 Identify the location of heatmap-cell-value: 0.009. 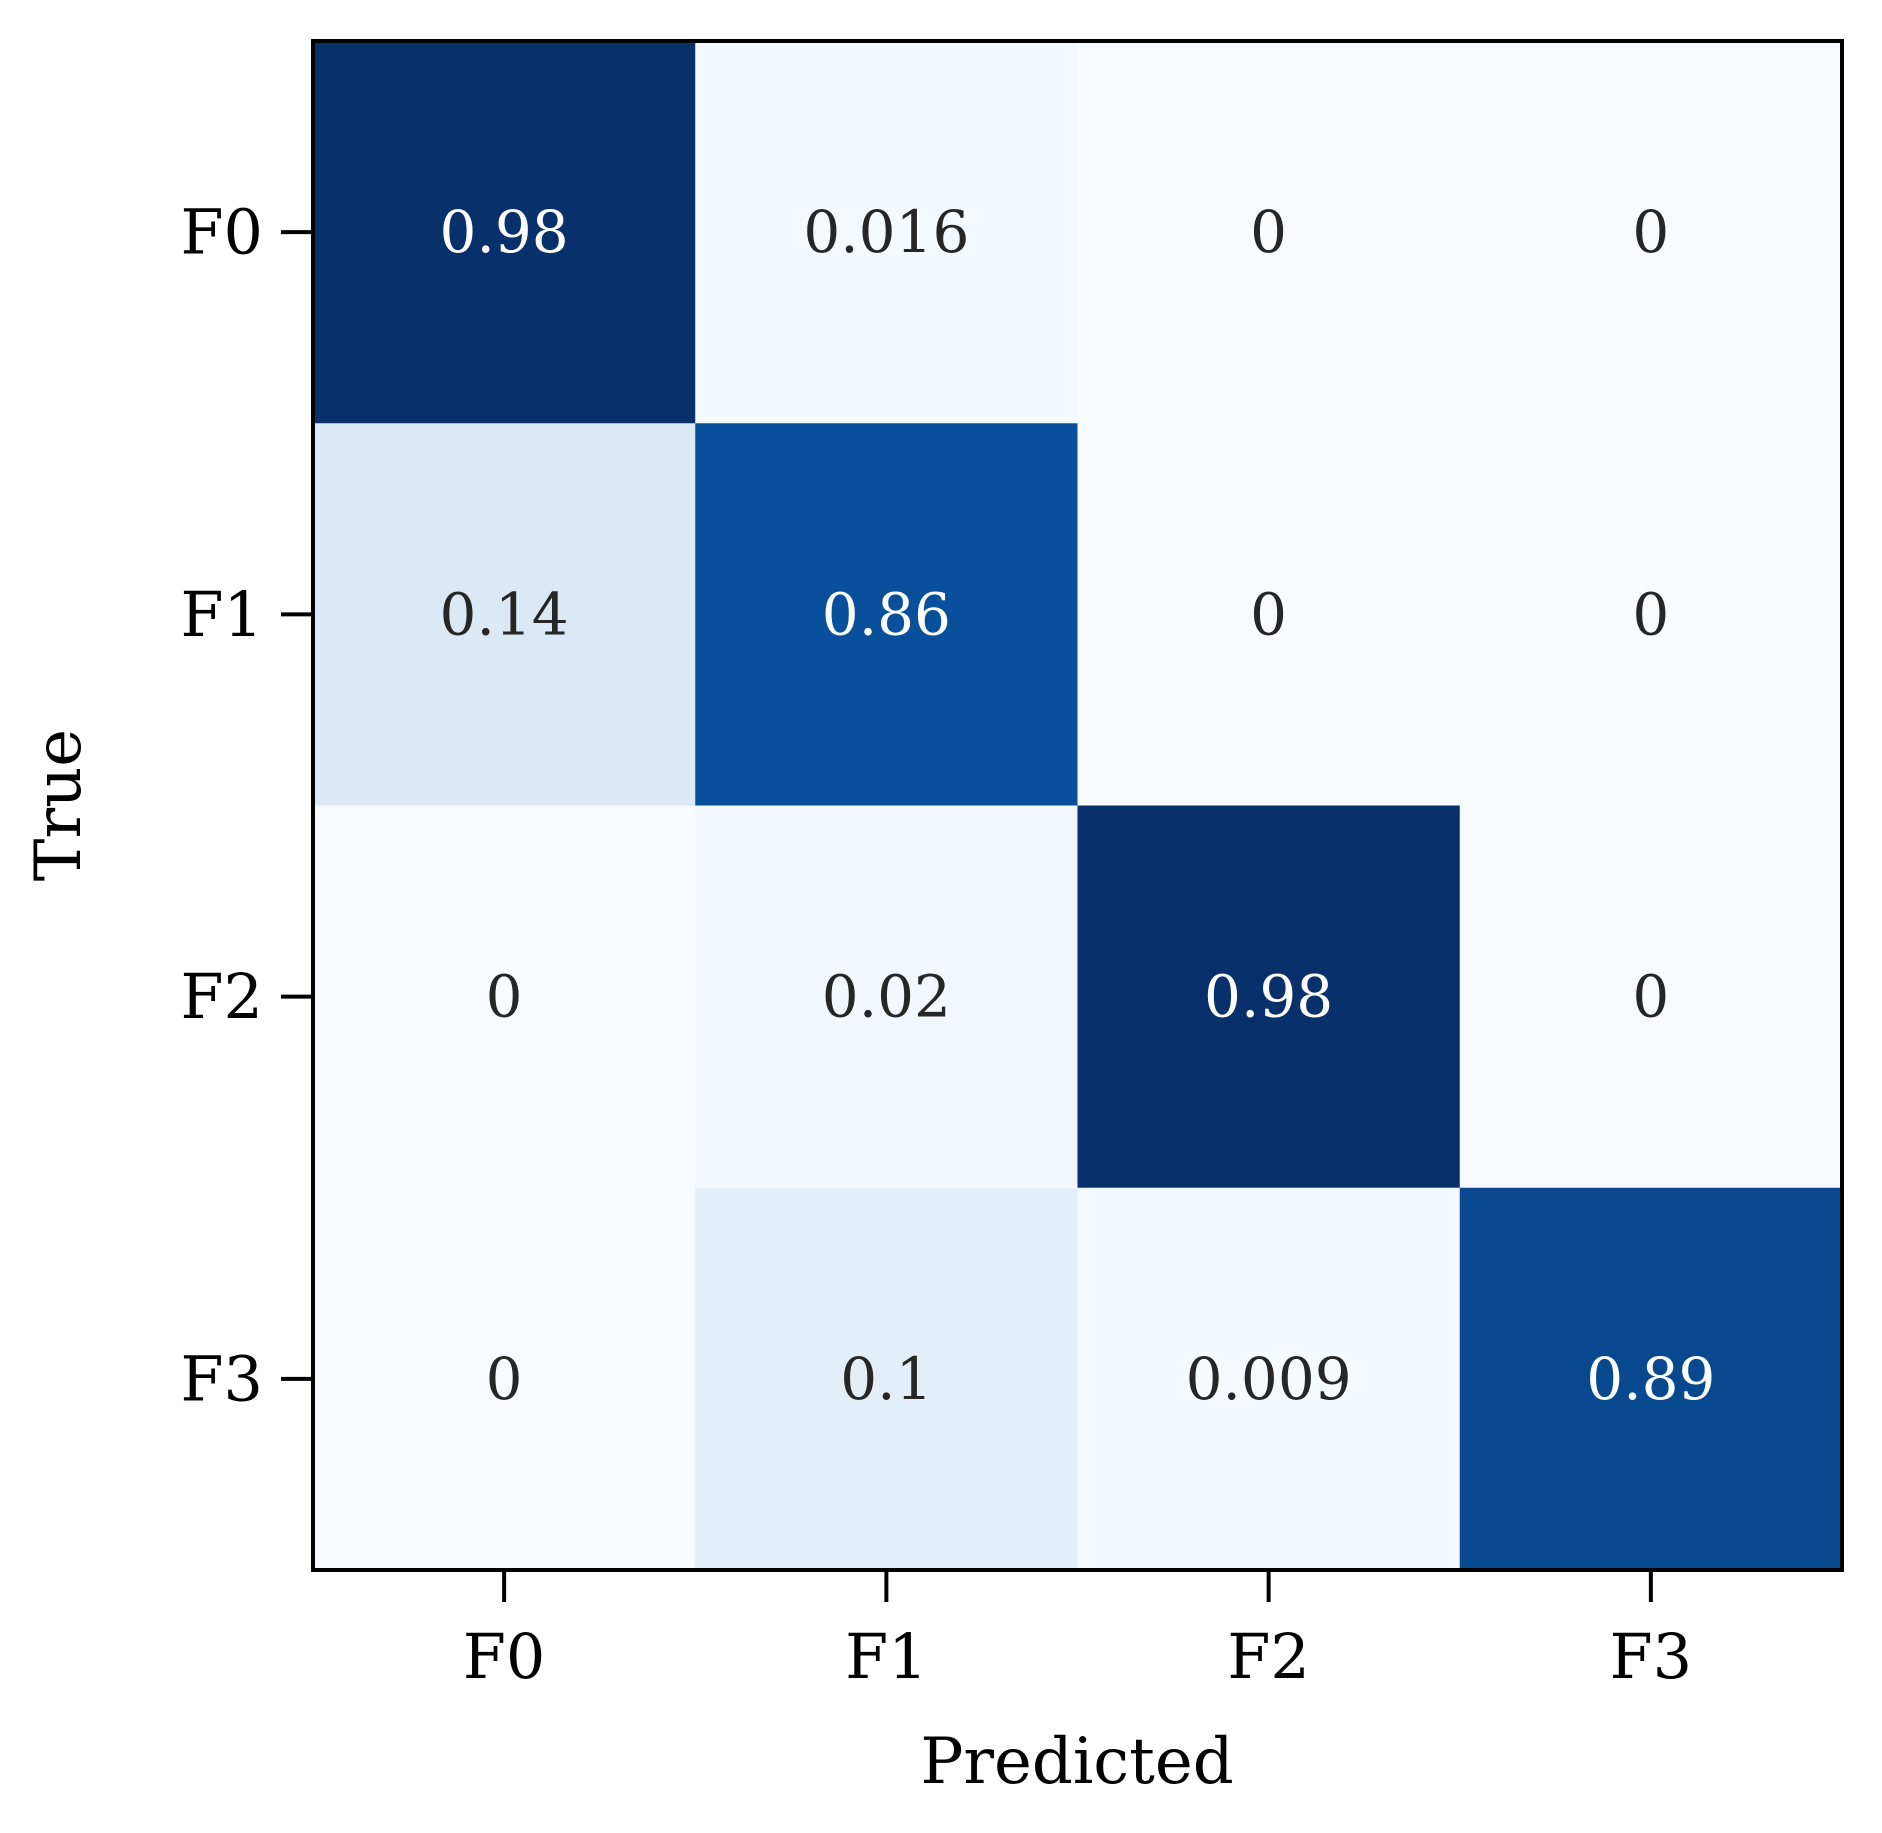
(1269, 1379).